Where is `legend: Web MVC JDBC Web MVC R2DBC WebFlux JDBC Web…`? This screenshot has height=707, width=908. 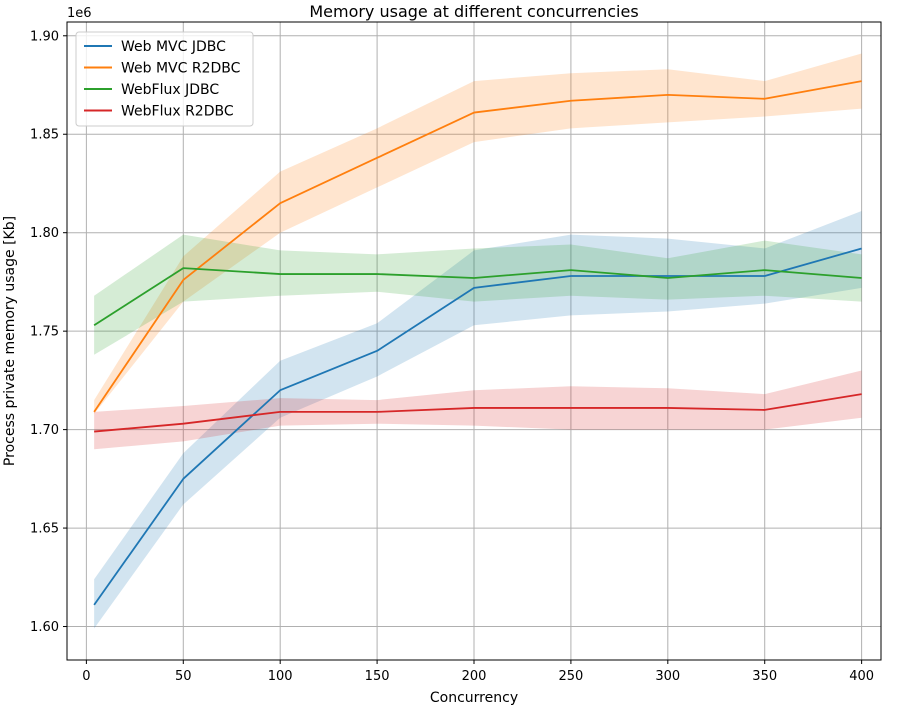
legend: Web MVC JDBC Web MVC R2DBC WebFlux JDBC Web… is located at coordinates (164, 79).